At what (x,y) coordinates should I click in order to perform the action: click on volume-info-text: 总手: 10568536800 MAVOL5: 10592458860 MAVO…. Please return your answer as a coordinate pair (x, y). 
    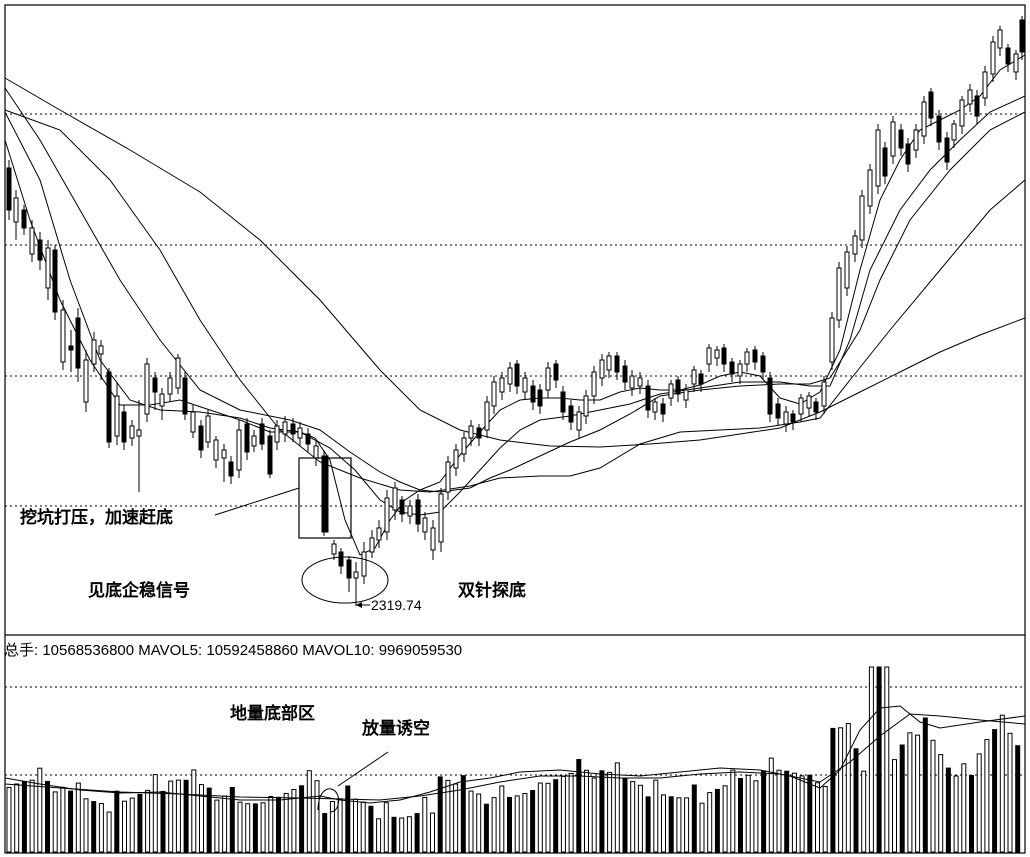
    Looking at the image, I should click on (233, 650).